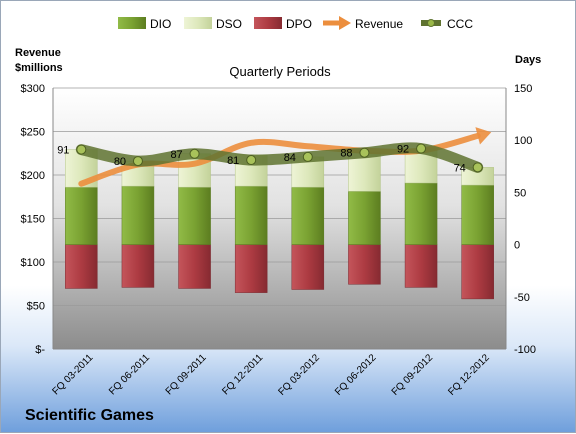 The image size is (576, 434). What do you see at coordinates (528, 60) in the screenshot?
I see `right-axis-label: Days` at bounding box center [528, 60].